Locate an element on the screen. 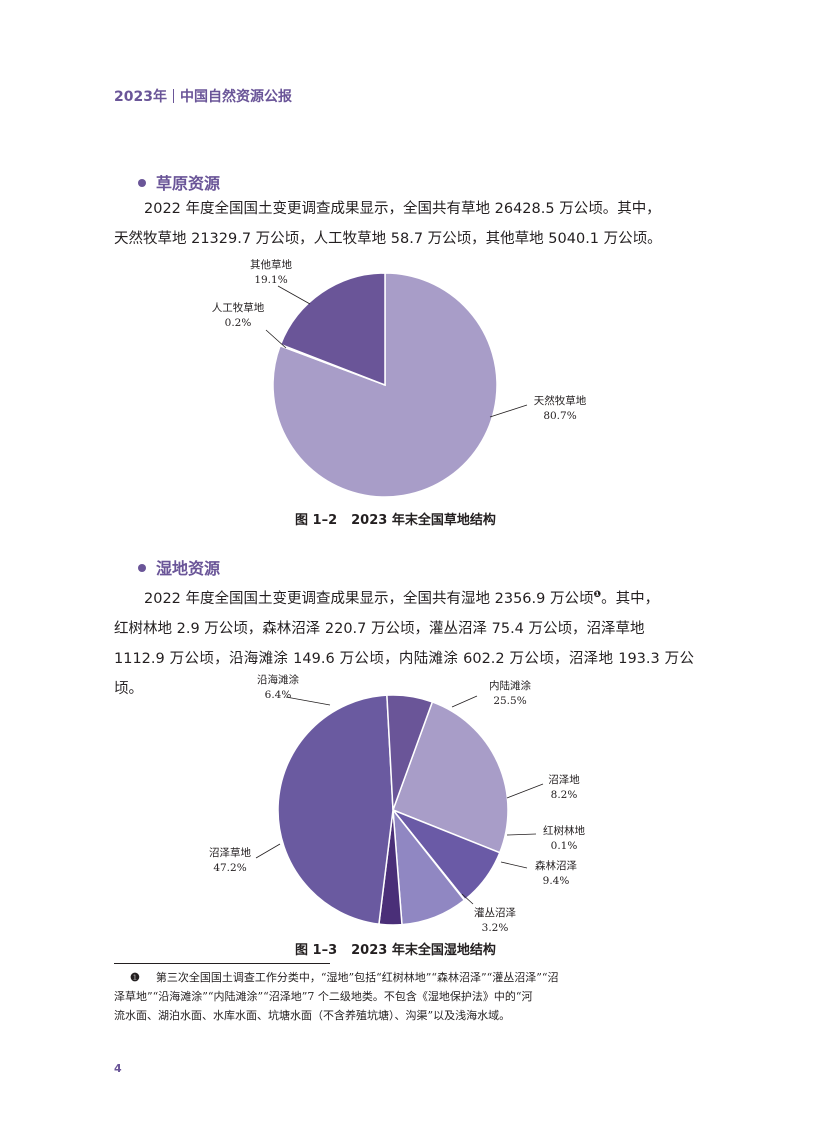 Image resolution: width=816 pixels, height=1145 pixels. header-year: 2023年 is located at coordinates (140, 97).